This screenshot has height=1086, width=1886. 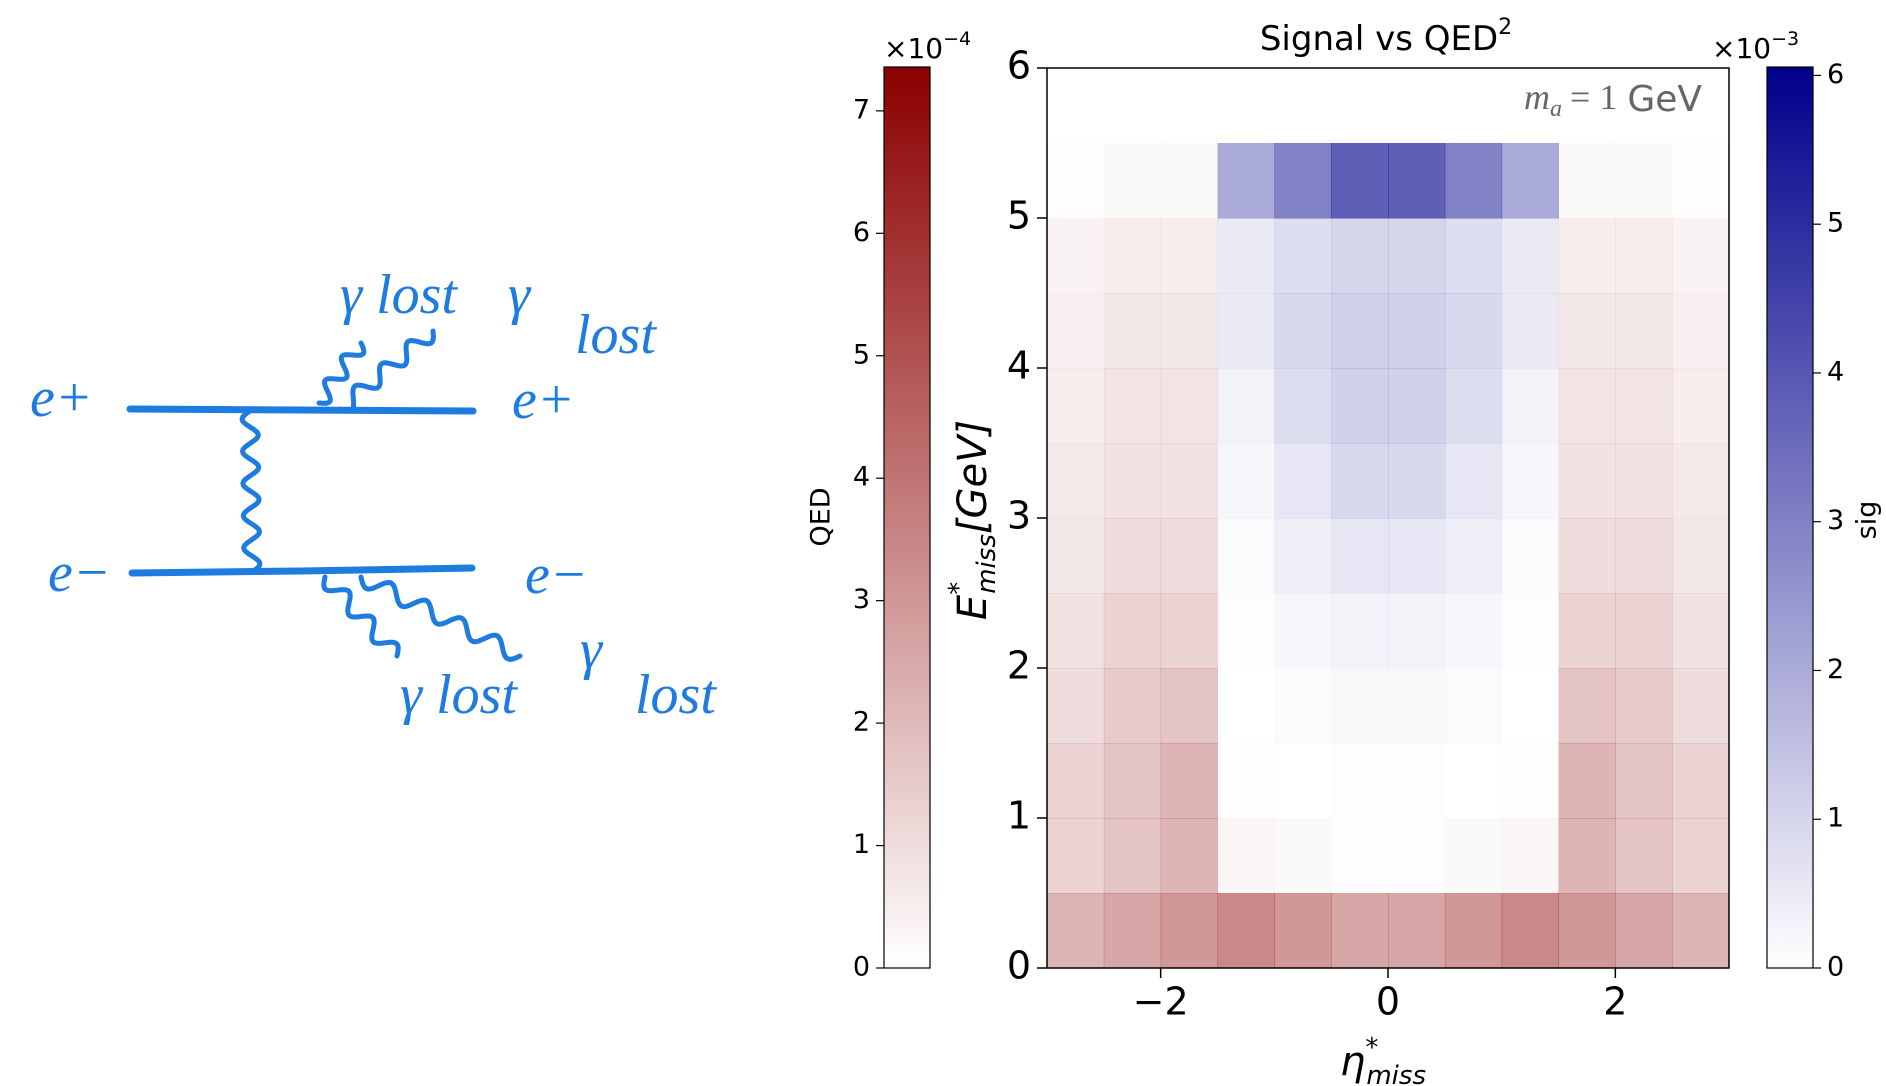 What do you see at coordinates (1867, 520) in the screenshot?
I see `colorbar-label-group: sig` at bounding box center [1867, 520].